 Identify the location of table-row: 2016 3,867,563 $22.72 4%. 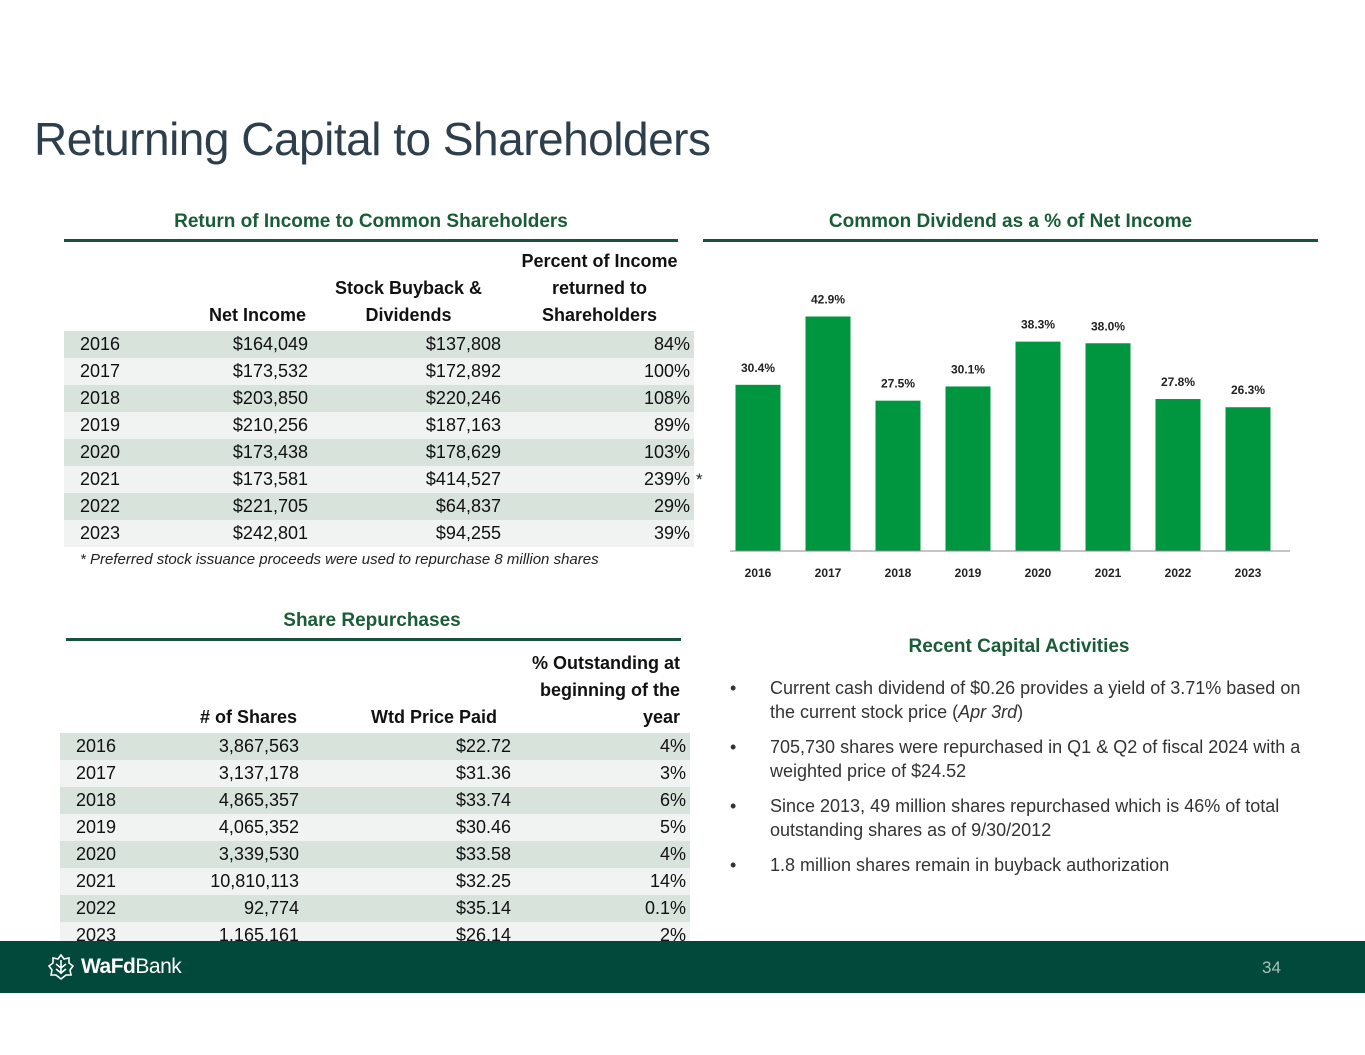
(375, 746).